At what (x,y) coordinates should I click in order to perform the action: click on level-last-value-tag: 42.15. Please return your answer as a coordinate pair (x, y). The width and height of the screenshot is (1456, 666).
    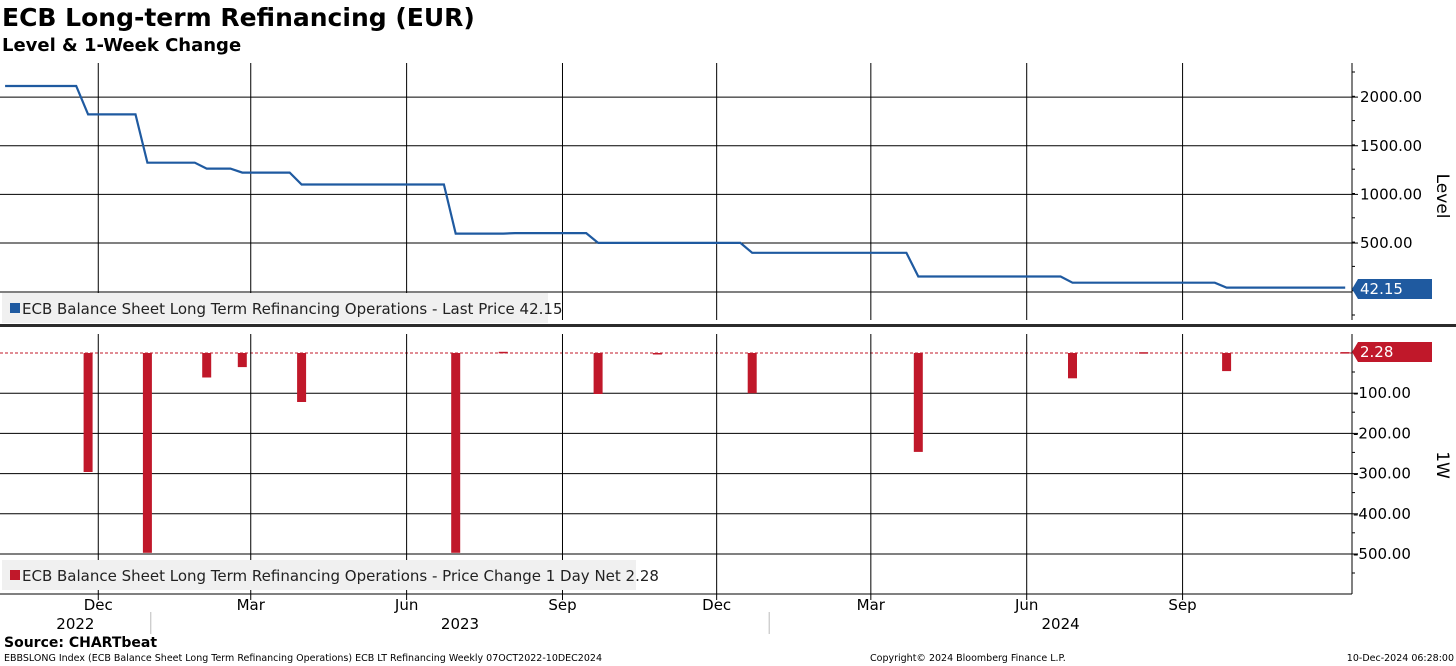
    Looking at the image, I should click on (1392, 289).